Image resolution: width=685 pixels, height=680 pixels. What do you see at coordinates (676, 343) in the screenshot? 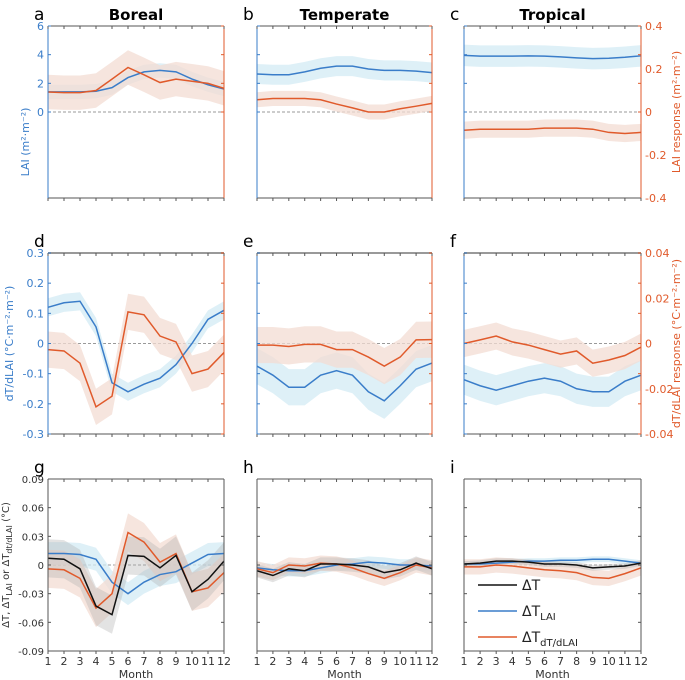
I see `y-axis-label-right: dT/dLAI response (°C·m⁻²·m⁻²)` at bounding box center [676, 343].